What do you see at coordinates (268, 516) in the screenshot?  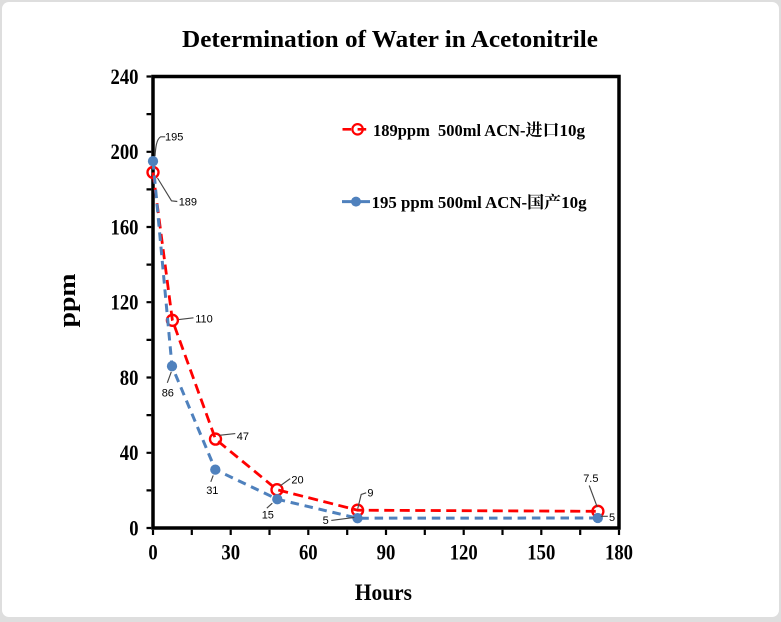 I see `svg-text: 15` at bounding box center [268, 516].